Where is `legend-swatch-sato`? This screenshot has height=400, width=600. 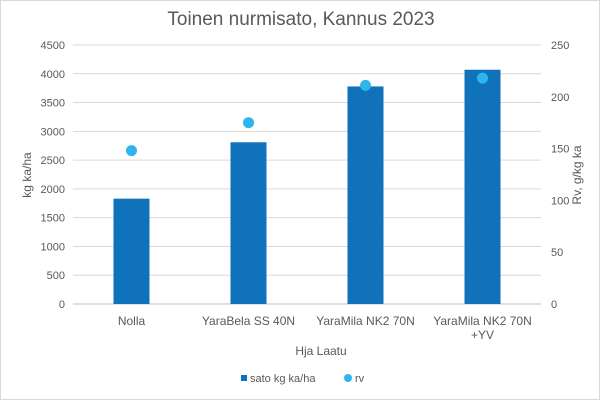 legend-swatch-sato is located at coordinates (244, 378).